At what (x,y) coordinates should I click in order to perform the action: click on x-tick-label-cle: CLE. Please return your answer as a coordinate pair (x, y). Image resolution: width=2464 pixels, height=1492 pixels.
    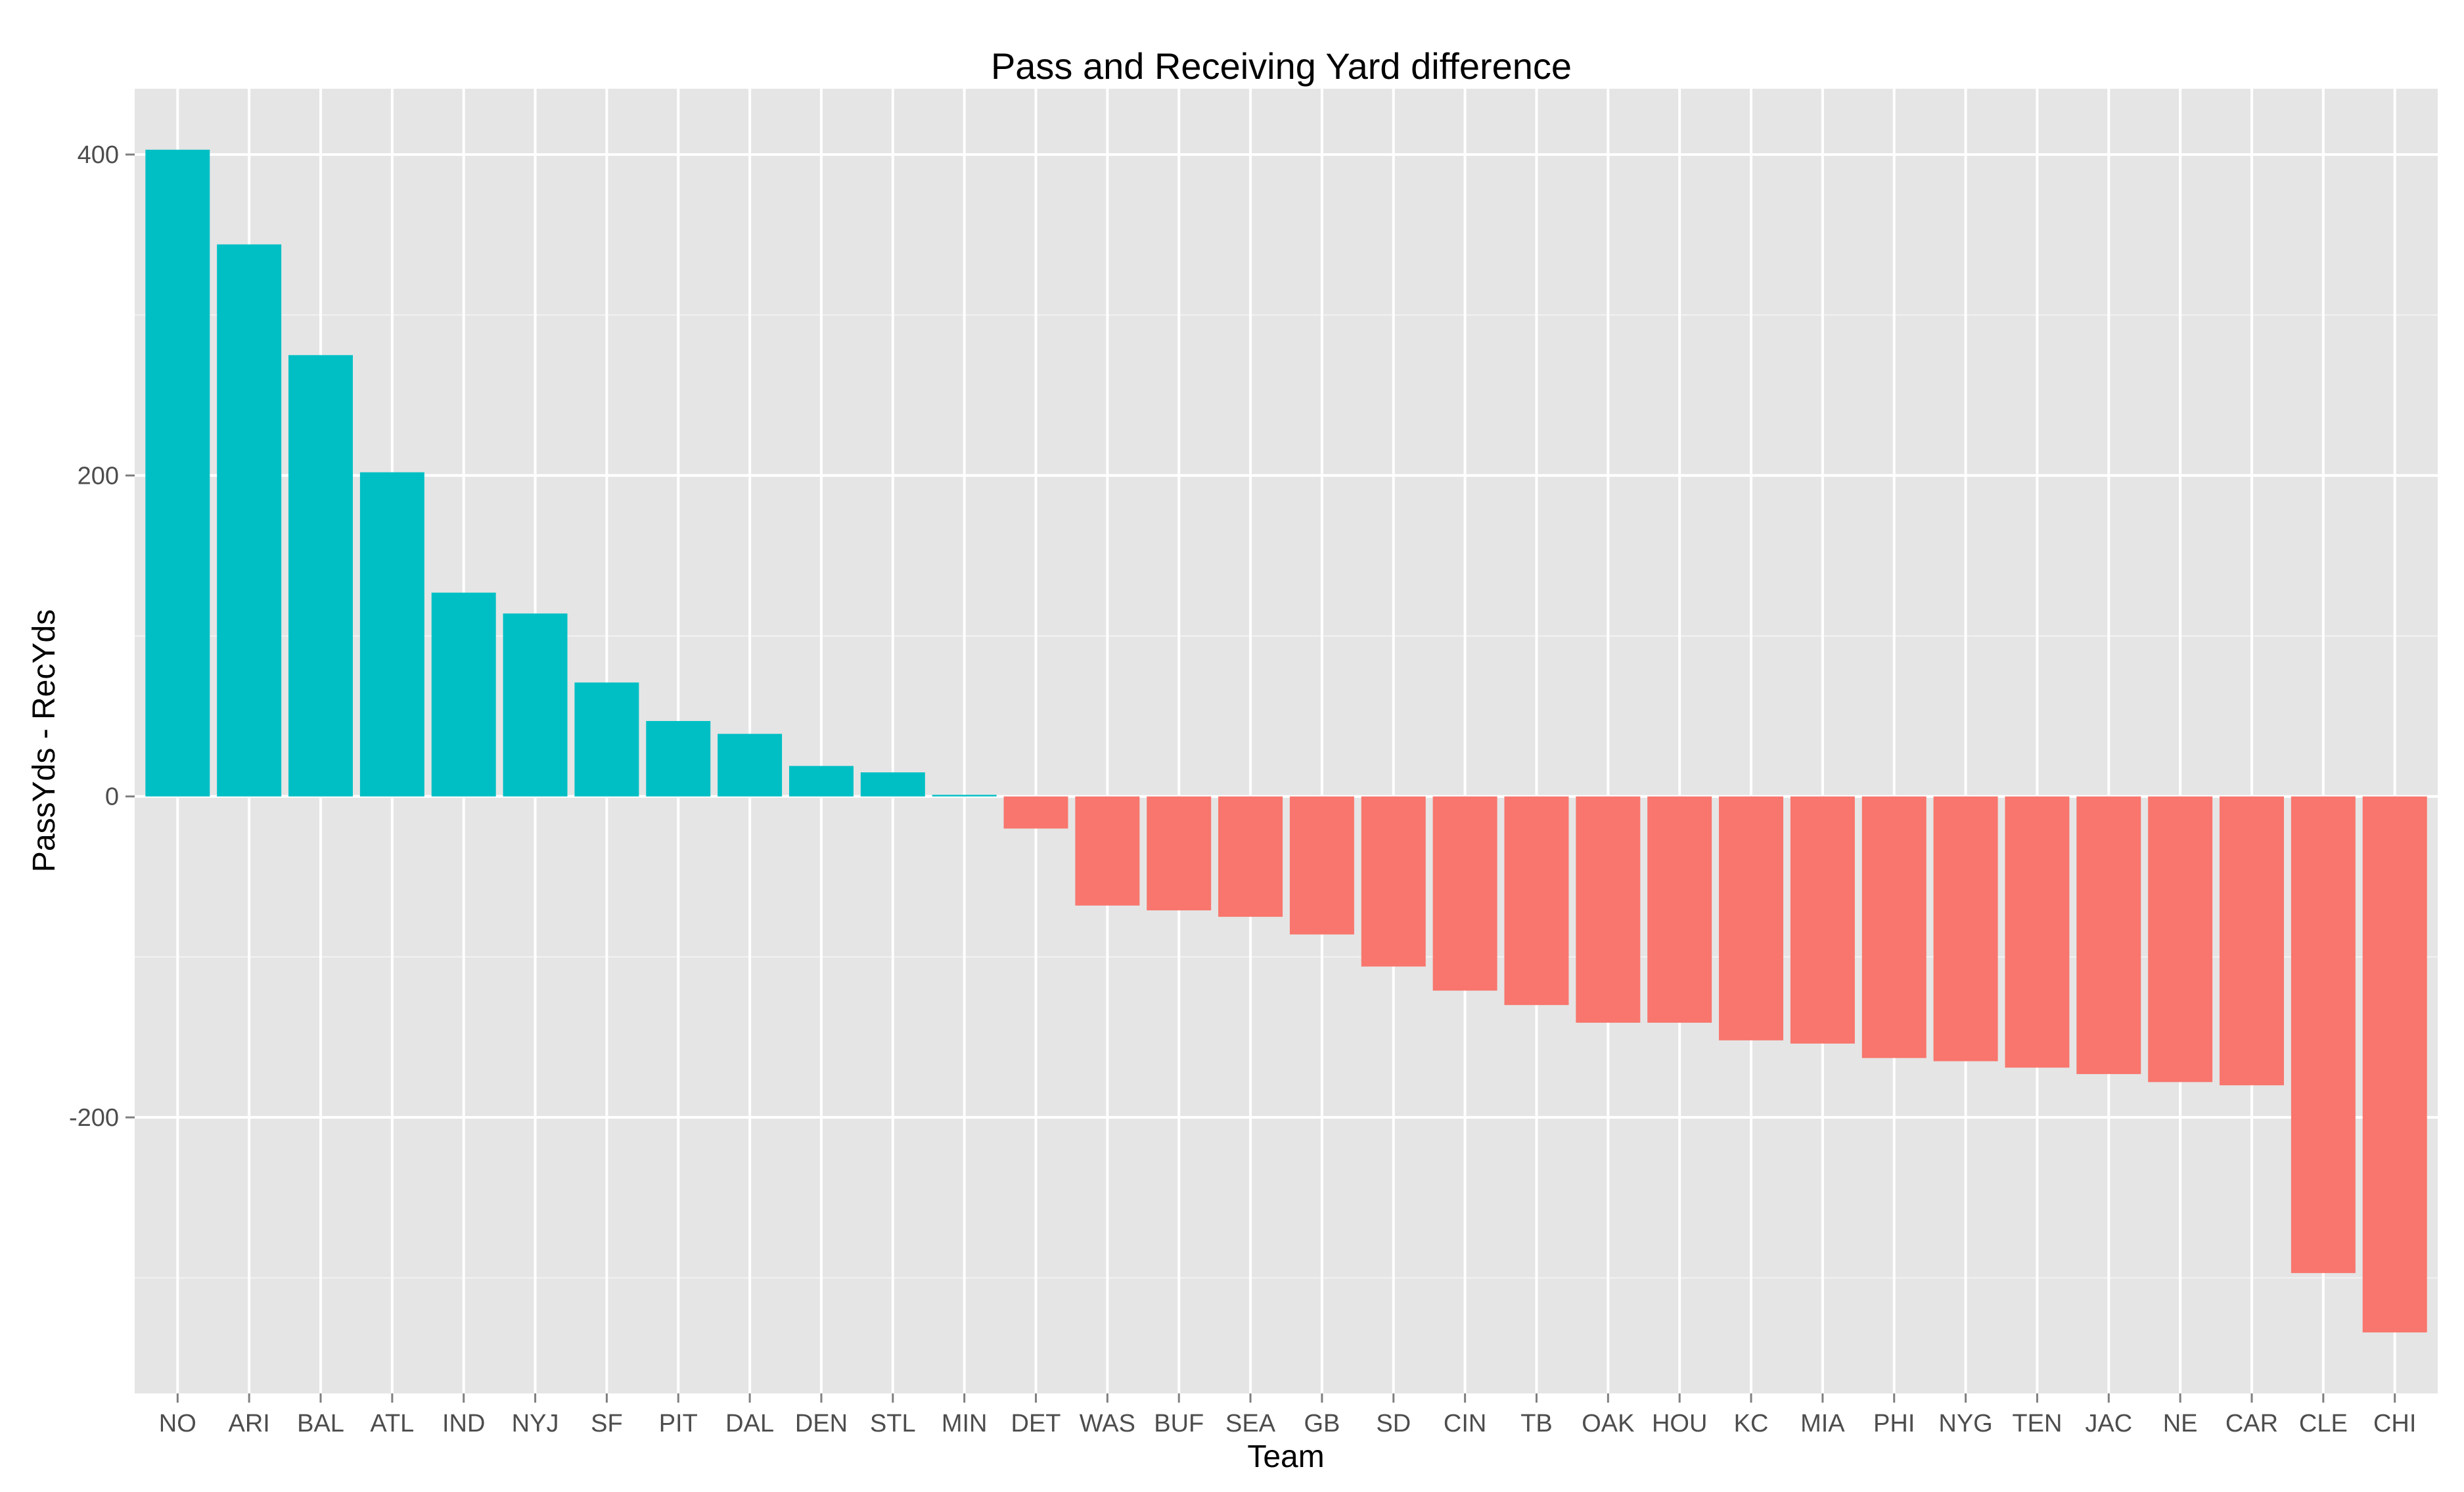
    Looking at the image, I should click on (2323, 1423).